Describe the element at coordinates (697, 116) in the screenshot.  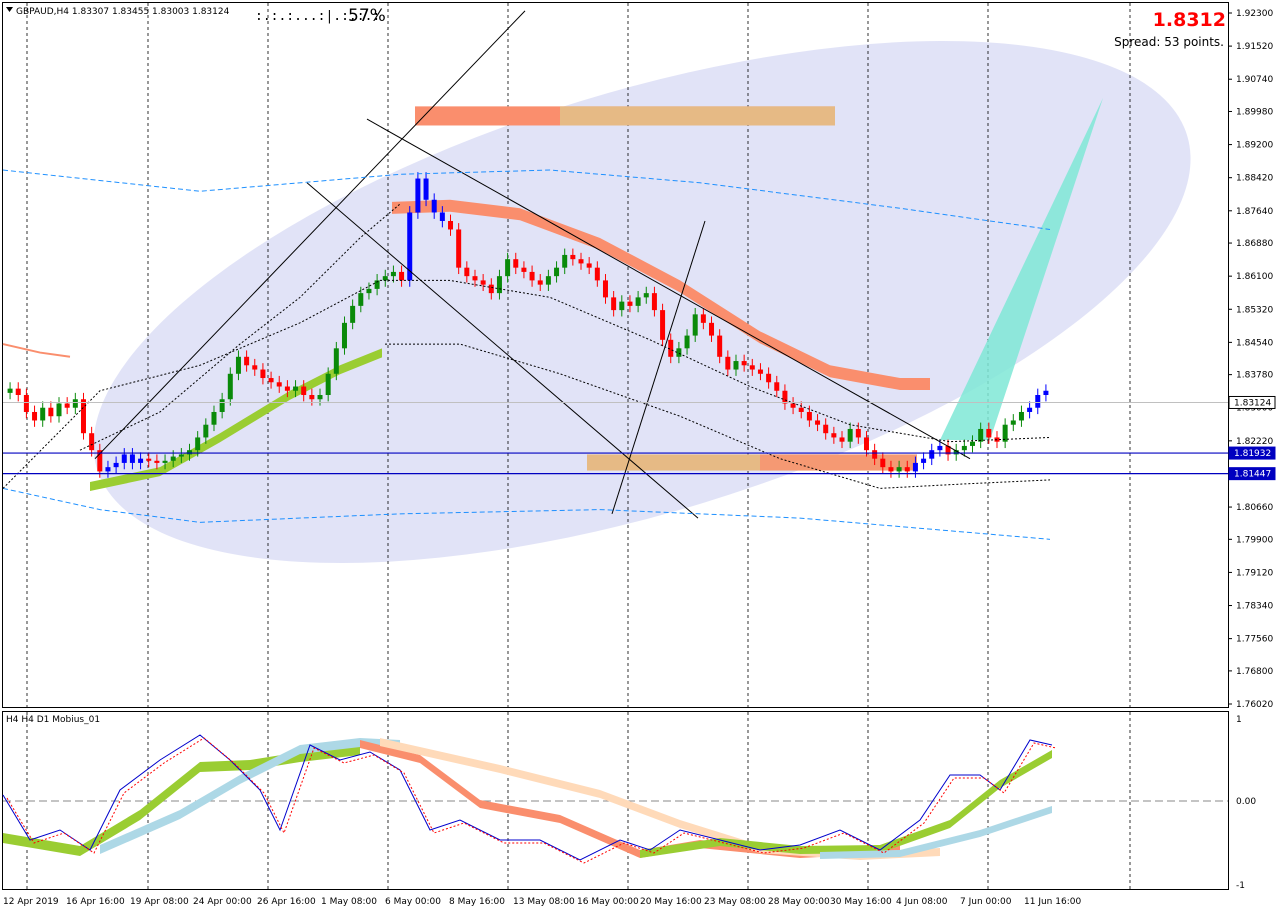
I see `resistance-zone-tan` at that location.